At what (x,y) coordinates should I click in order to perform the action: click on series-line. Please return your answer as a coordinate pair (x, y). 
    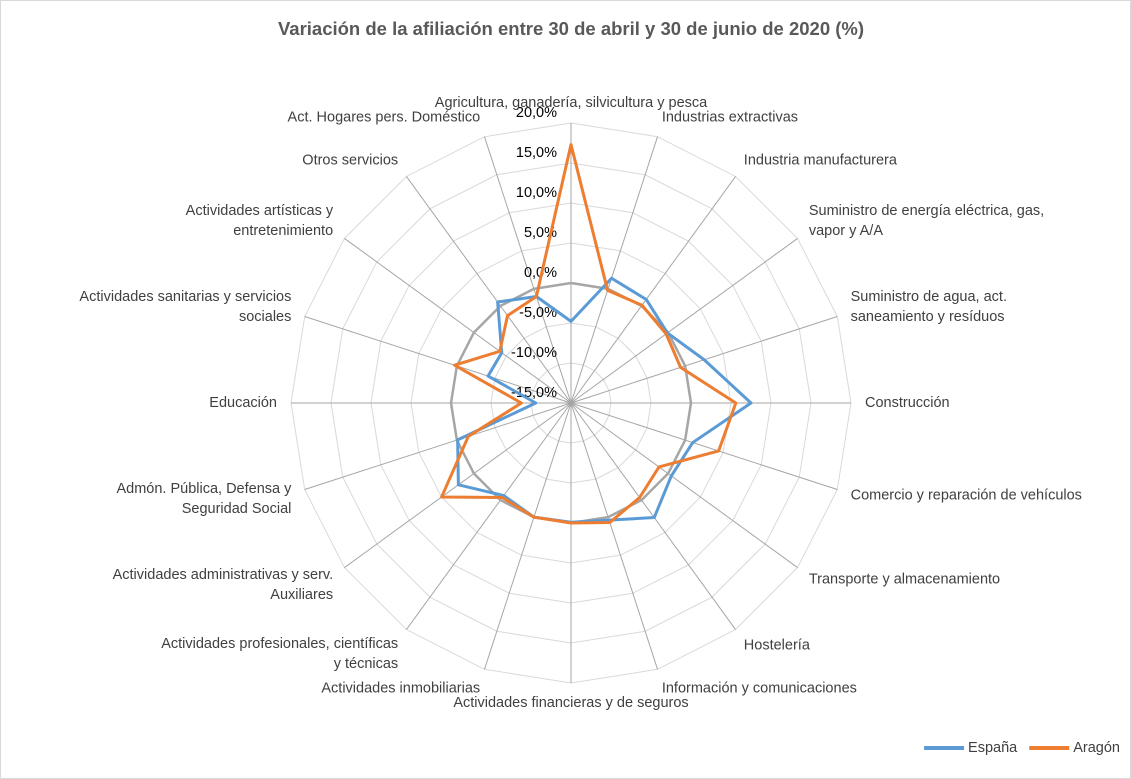
    Looking at the image, I should click on (589, 334).